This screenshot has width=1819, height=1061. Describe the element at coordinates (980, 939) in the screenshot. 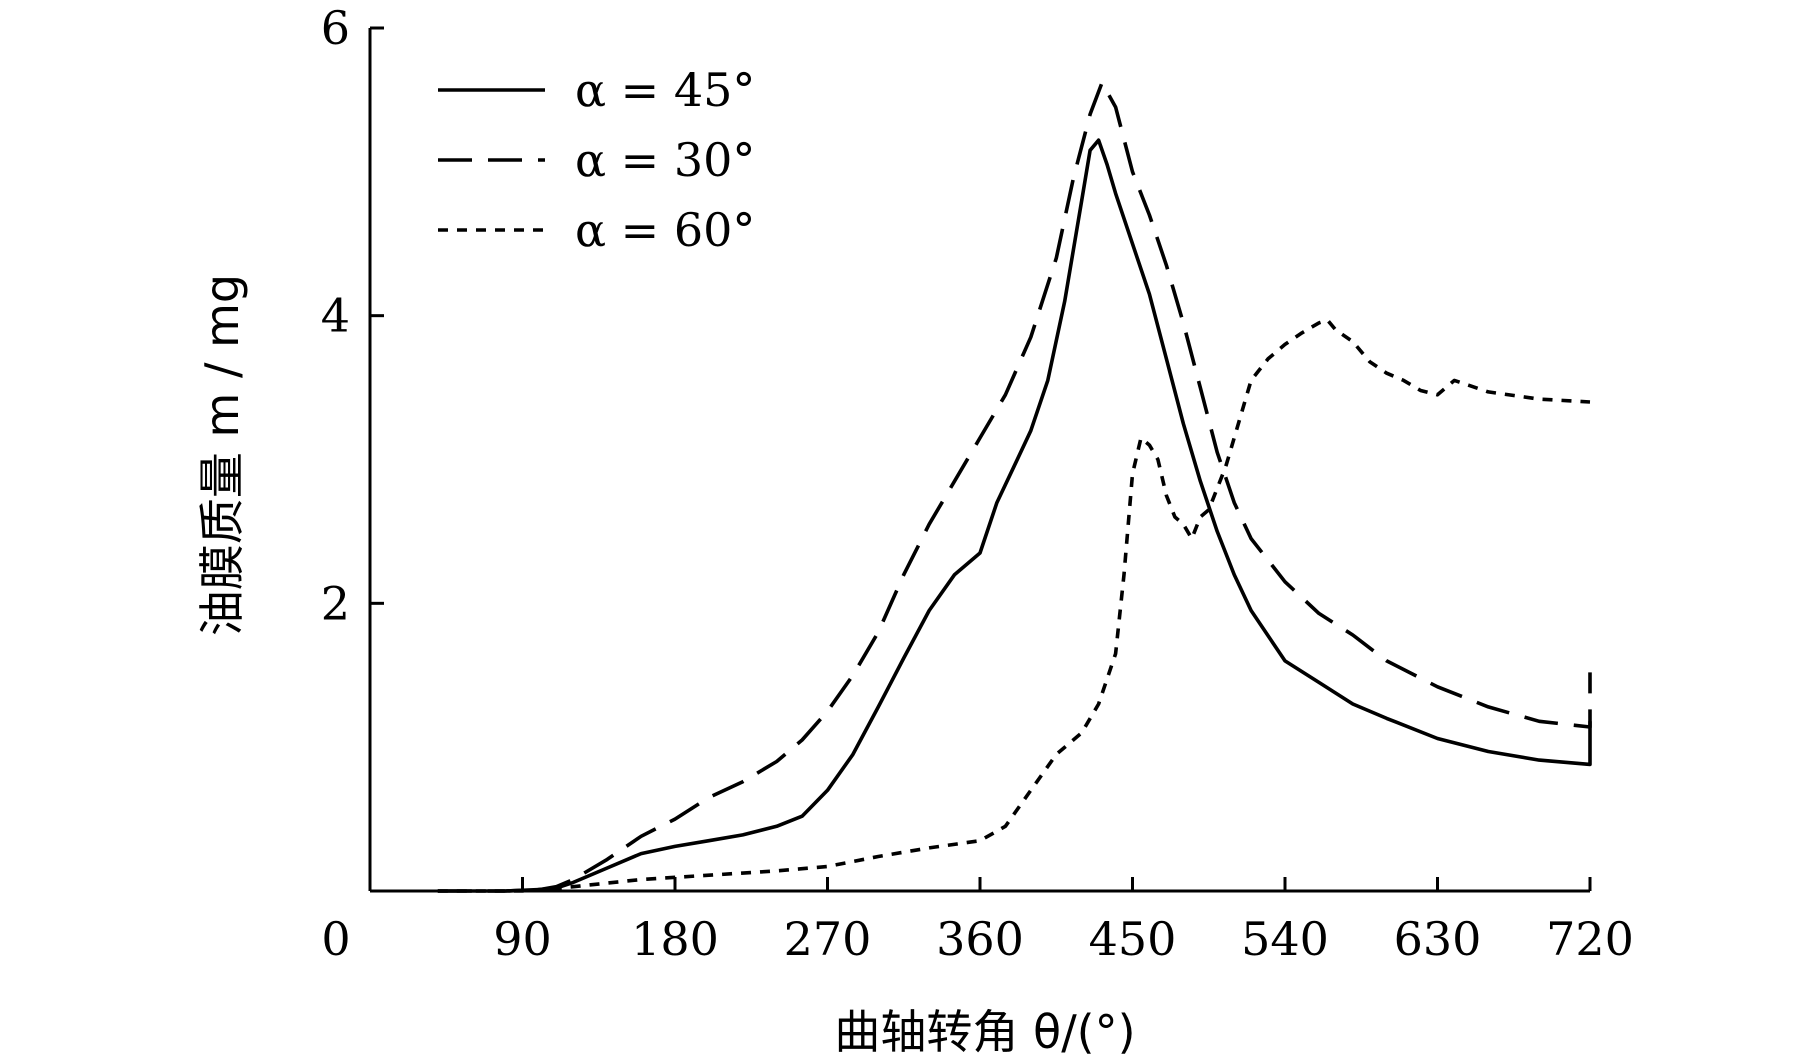

I see `x-tick-label: 360` at that location.